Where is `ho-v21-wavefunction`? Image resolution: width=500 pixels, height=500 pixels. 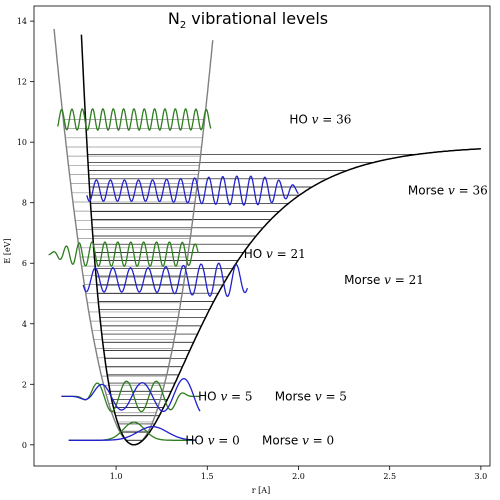 ho-v21-wavefunction is located at coordinates (123, 254).